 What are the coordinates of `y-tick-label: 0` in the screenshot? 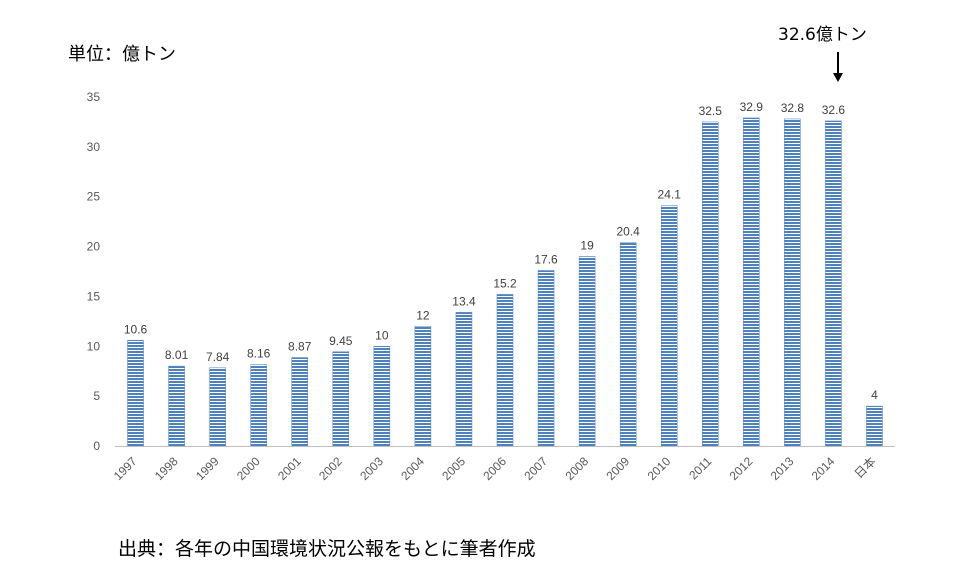 It's located at (96, 446).